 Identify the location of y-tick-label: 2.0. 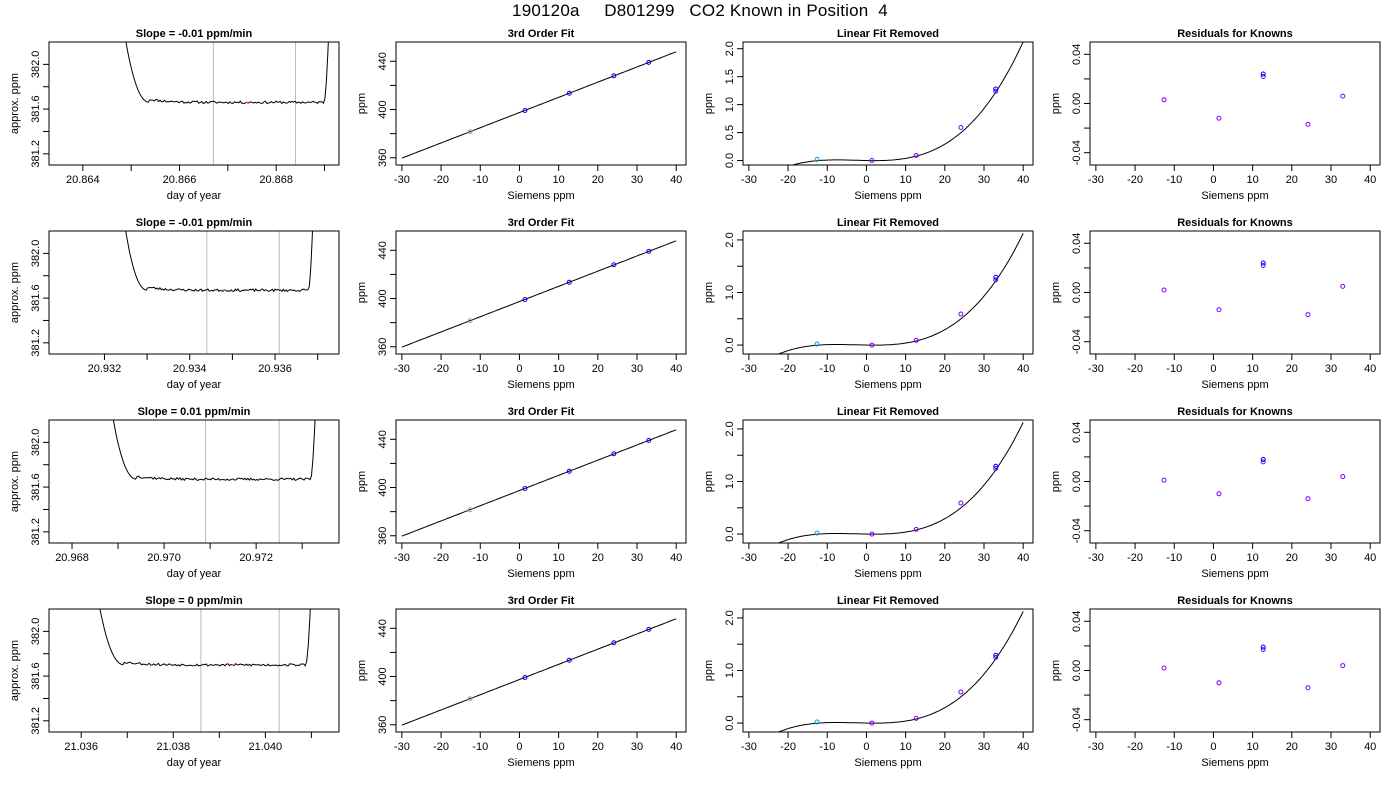
(730, 617).